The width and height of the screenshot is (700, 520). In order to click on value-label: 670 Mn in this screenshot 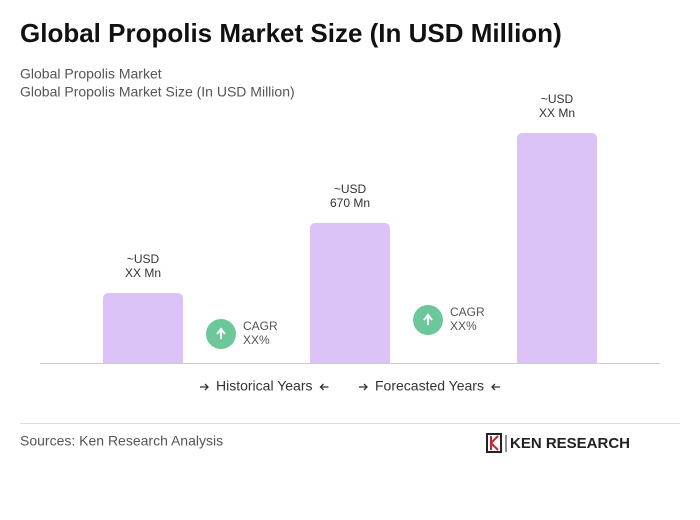, I will do `click(350, 203)`.